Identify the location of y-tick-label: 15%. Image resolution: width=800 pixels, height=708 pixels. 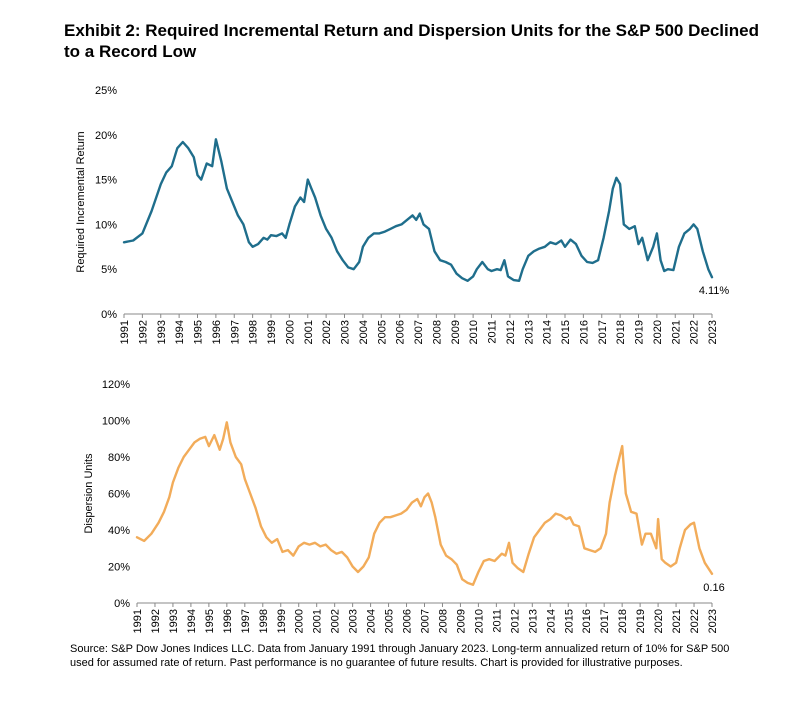
(106, 181).